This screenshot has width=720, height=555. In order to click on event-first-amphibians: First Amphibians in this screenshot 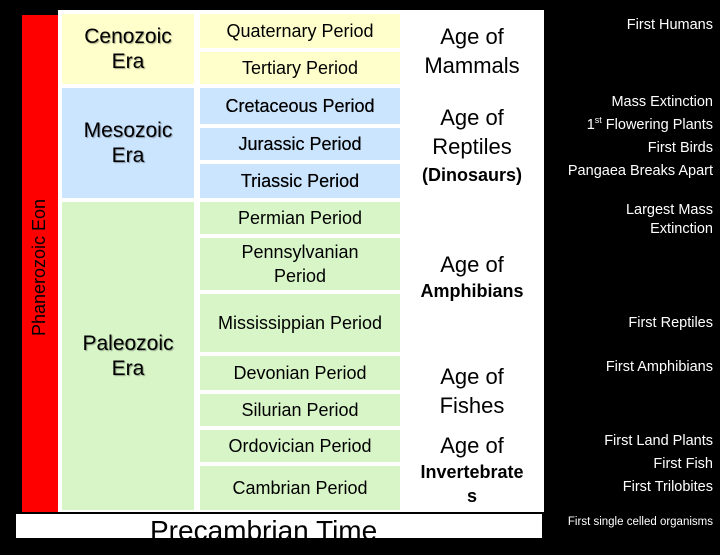, I will do `click(630, 367)`.